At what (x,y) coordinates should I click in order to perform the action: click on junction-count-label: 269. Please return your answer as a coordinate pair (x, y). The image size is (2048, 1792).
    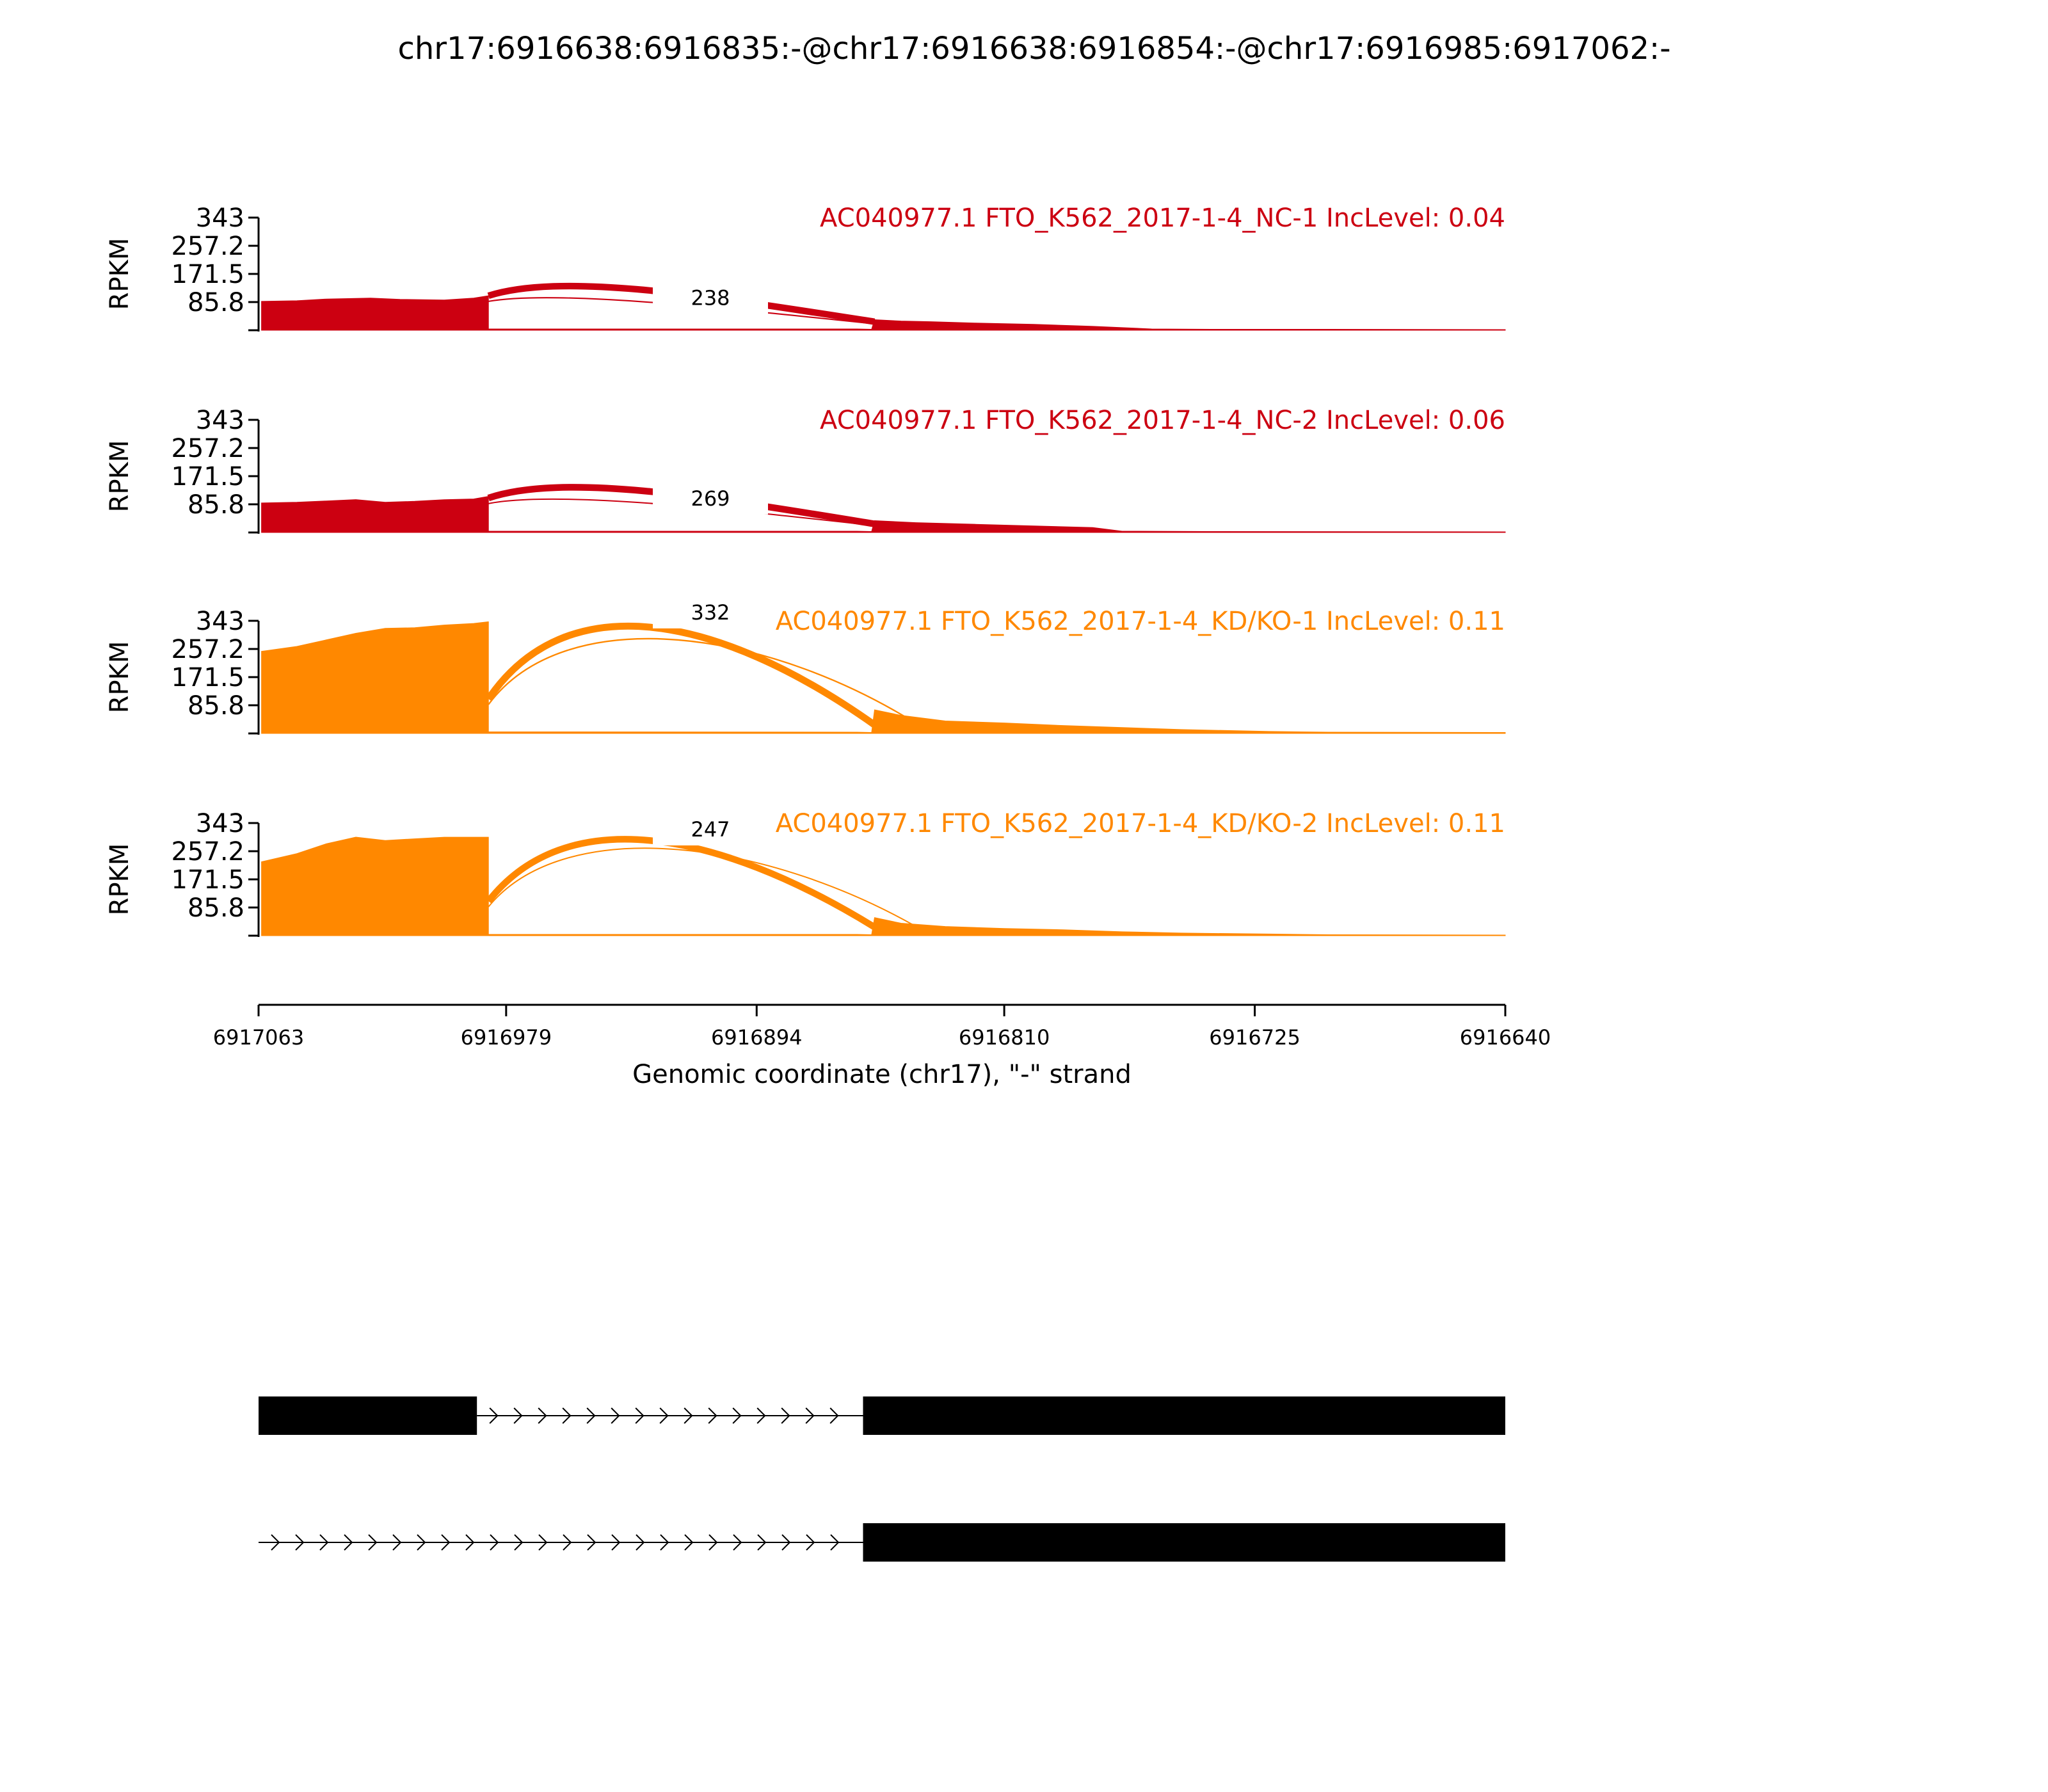
    Looking at the image, I should click on (710, 498).